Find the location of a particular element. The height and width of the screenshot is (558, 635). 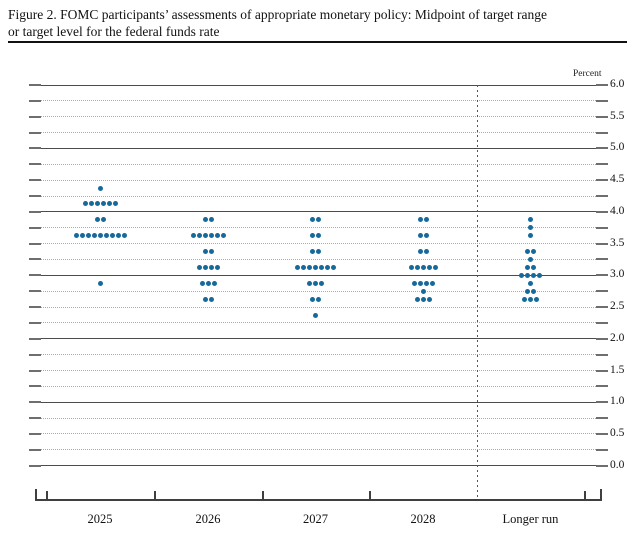

x-axis-category-label: 2025 is located at coordinates (100, 519).